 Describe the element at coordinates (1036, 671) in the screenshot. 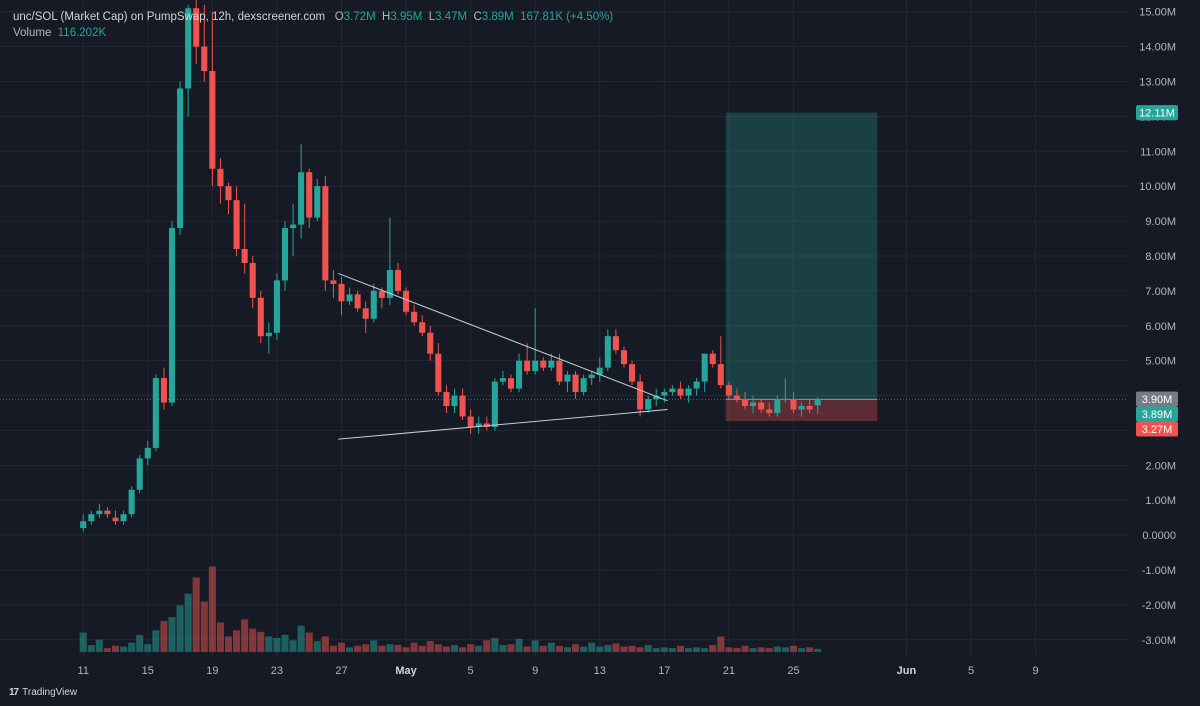

I see `x-tick-label: 9` at that location.